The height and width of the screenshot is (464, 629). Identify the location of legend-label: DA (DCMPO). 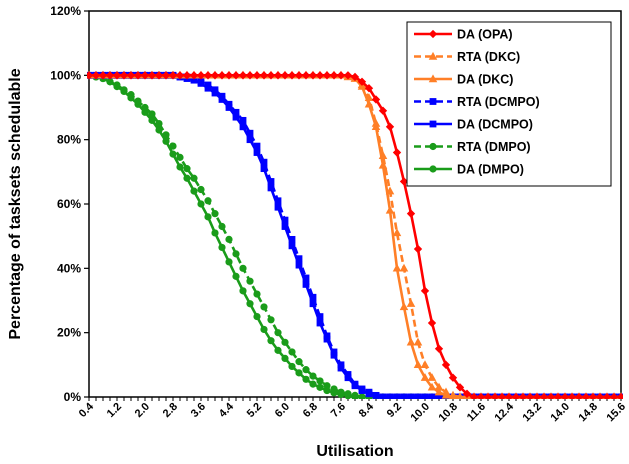
(495, 125).